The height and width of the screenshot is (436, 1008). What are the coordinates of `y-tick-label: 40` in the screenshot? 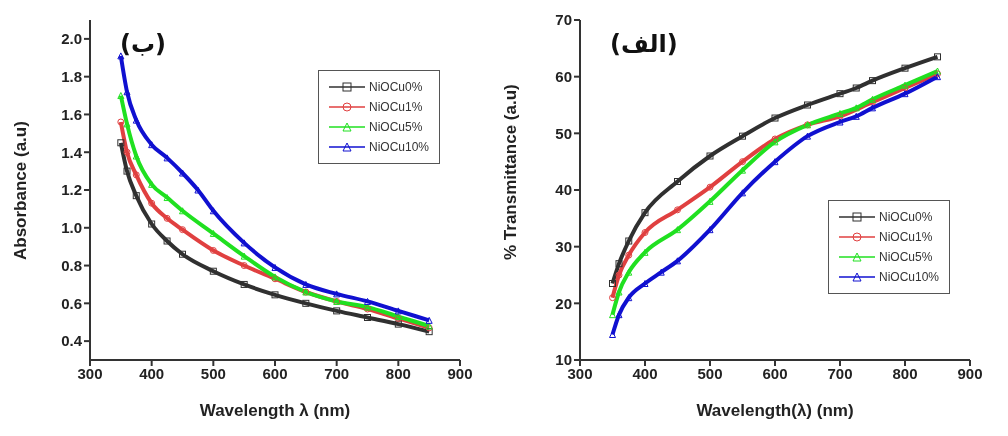 It's located at (563, 190).